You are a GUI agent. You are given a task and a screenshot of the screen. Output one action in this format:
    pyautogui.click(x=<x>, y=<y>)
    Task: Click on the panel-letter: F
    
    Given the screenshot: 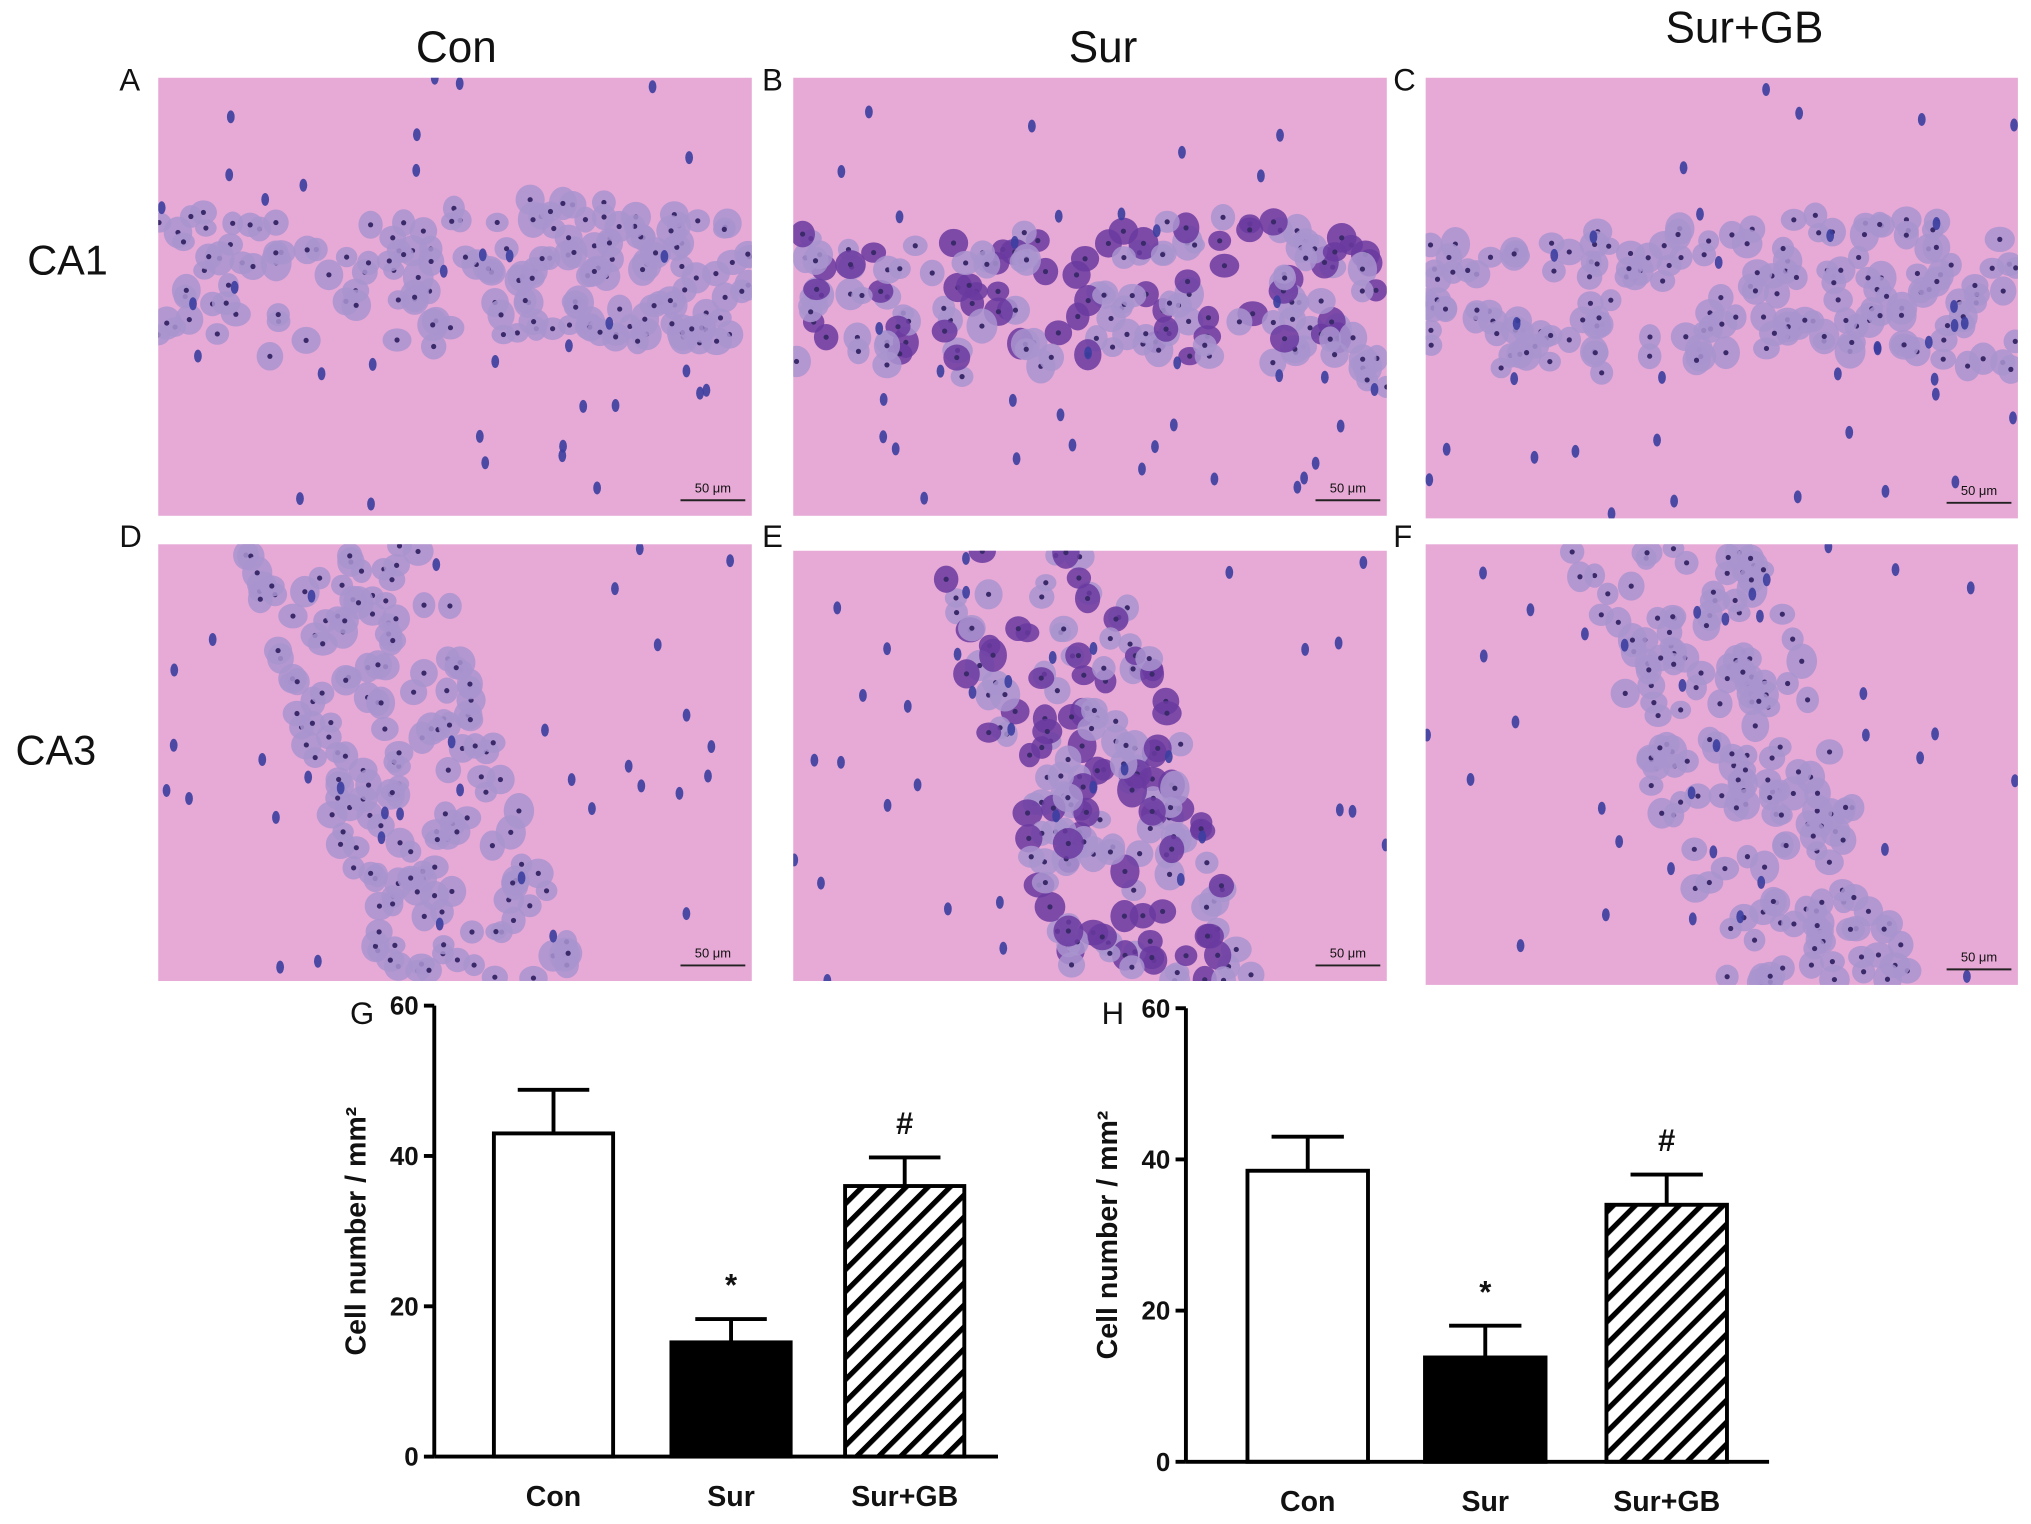 What is the action you would take?
    pyautogui.click(x=1402, y=536)
    